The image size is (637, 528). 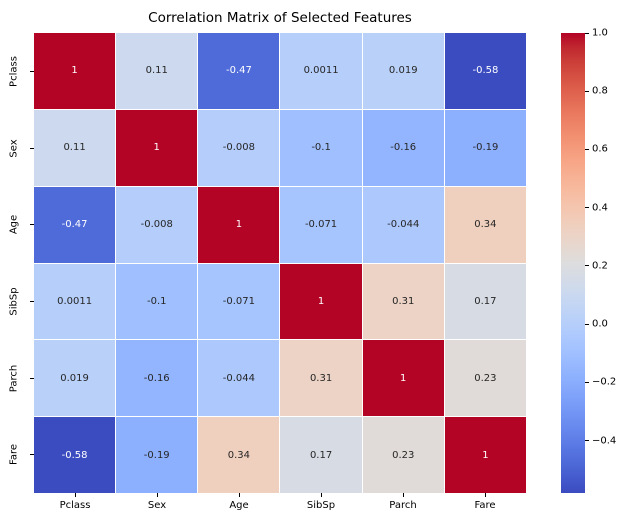 I want to click on heatmap-cell-Pclass-Sex: 0.11, so click(x=157, y=71).